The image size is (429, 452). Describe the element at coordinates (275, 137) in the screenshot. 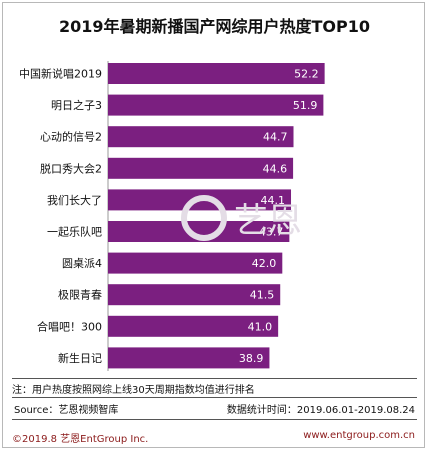

I see `bar-value-label: 44.7` at that location.